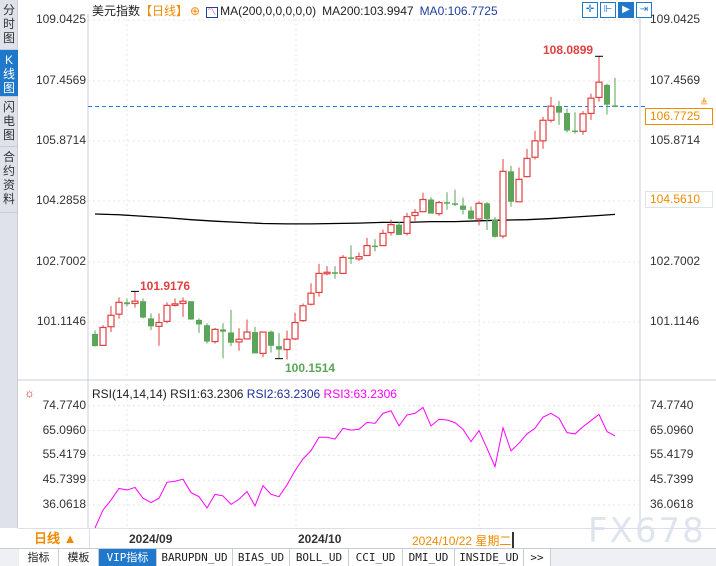 Image resolution: width=716 pixels, height=566 pixels. What do you see at coordinates (644, 10) in the screenshot?
I see `move-right-icon: ⇥` at bounding box center [644, 10].